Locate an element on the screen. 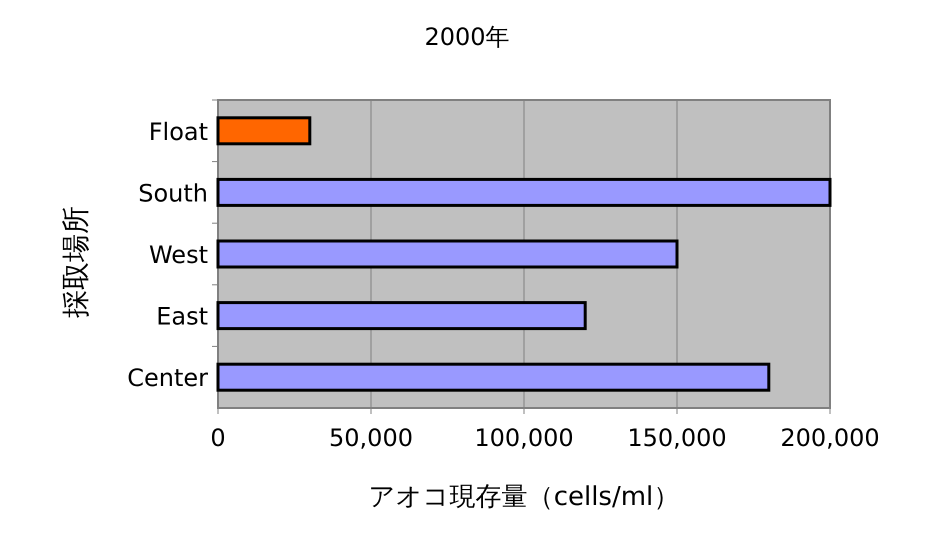  y-tick-label: South is located at coordinates (173, 193).